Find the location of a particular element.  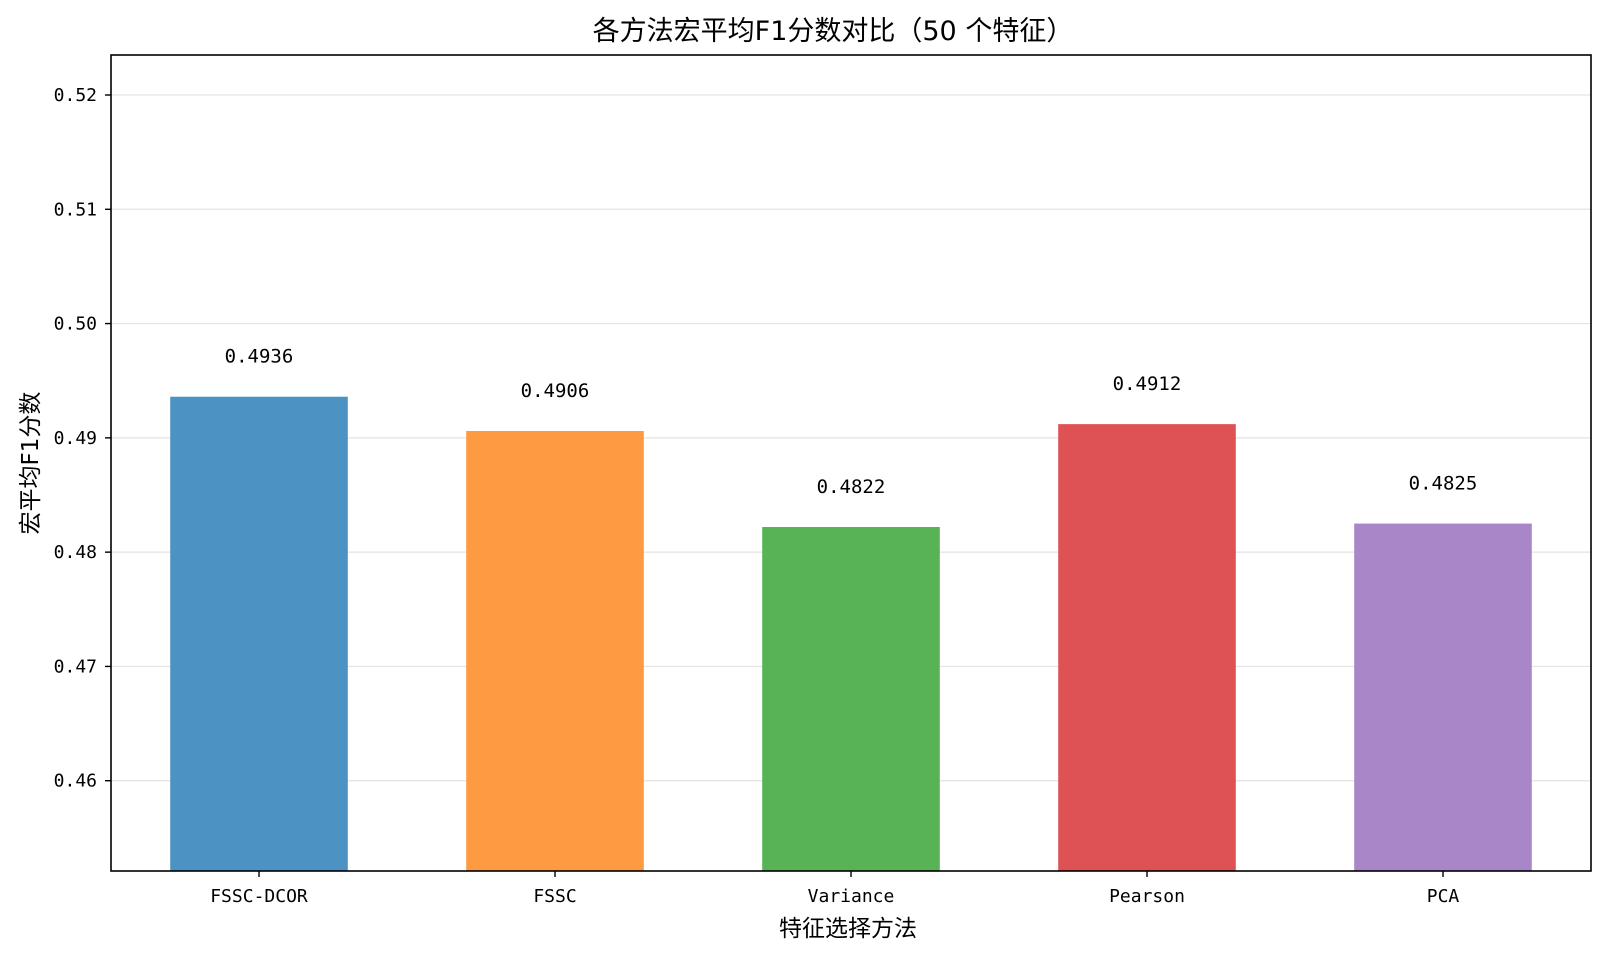

y-tick-label: 0.48 is located at coordinates (75, 552).